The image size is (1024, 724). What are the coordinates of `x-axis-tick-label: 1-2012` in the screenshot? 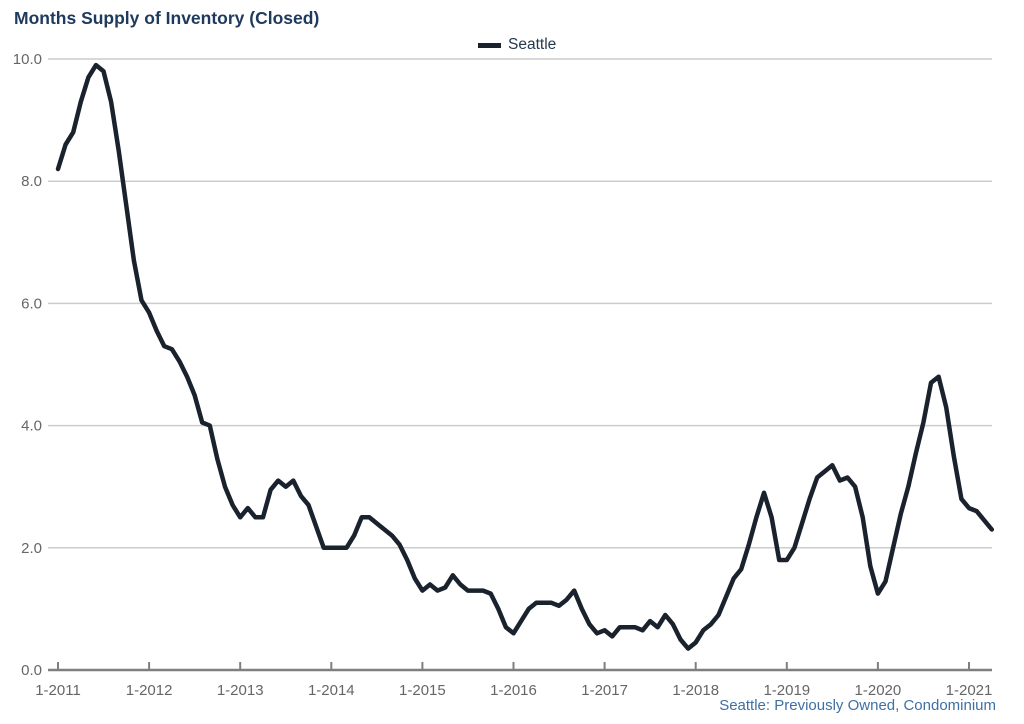 It's located at (149, 690).